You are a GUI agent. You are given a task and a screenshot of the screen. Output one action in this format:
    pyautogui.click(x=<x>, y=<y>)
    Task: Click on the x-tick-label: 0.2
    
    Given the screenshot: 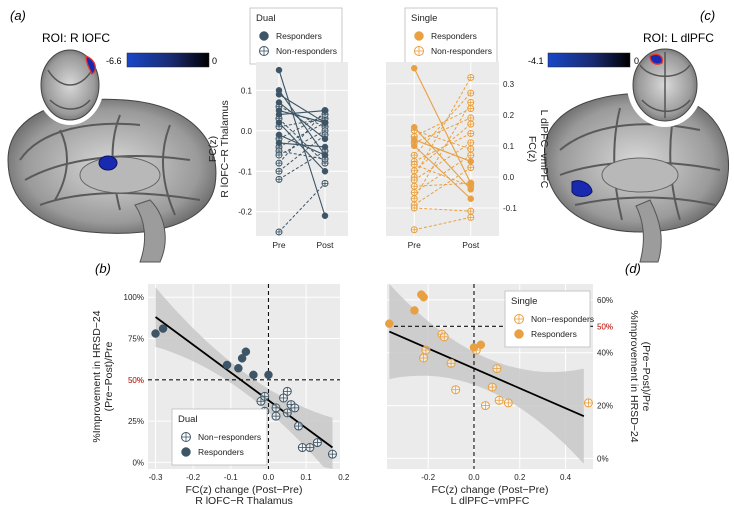 What is the action you would take?
    pyautogui.click(x=520, y=477)
    